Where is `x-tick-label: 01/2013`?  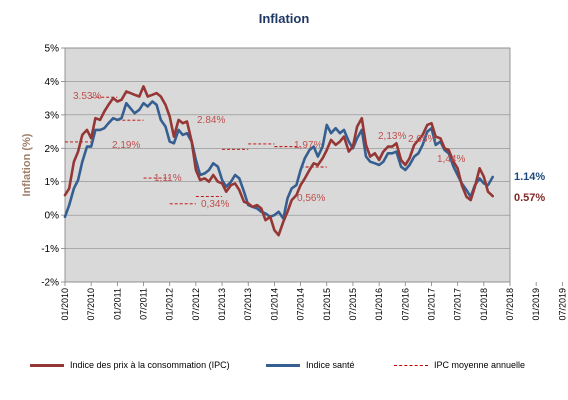 x-tick-label: 01/2013 is located at coordinates (222, 304).